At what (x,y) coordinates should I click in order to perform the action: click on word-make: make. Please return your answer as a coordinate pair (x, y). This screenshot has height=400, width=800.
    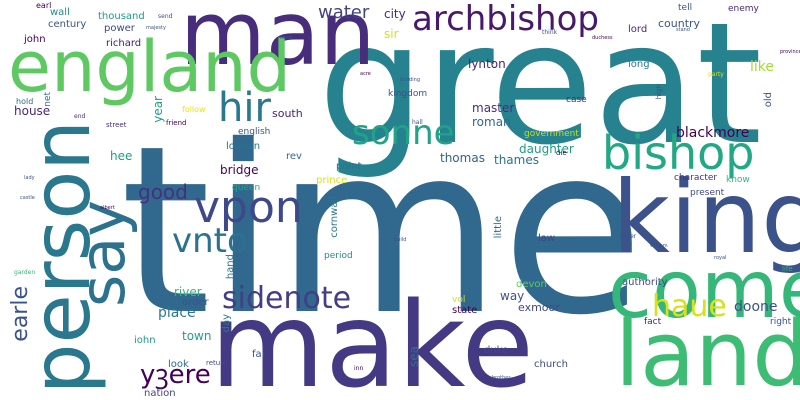
    Looking at the image, I should click on (372, 338).